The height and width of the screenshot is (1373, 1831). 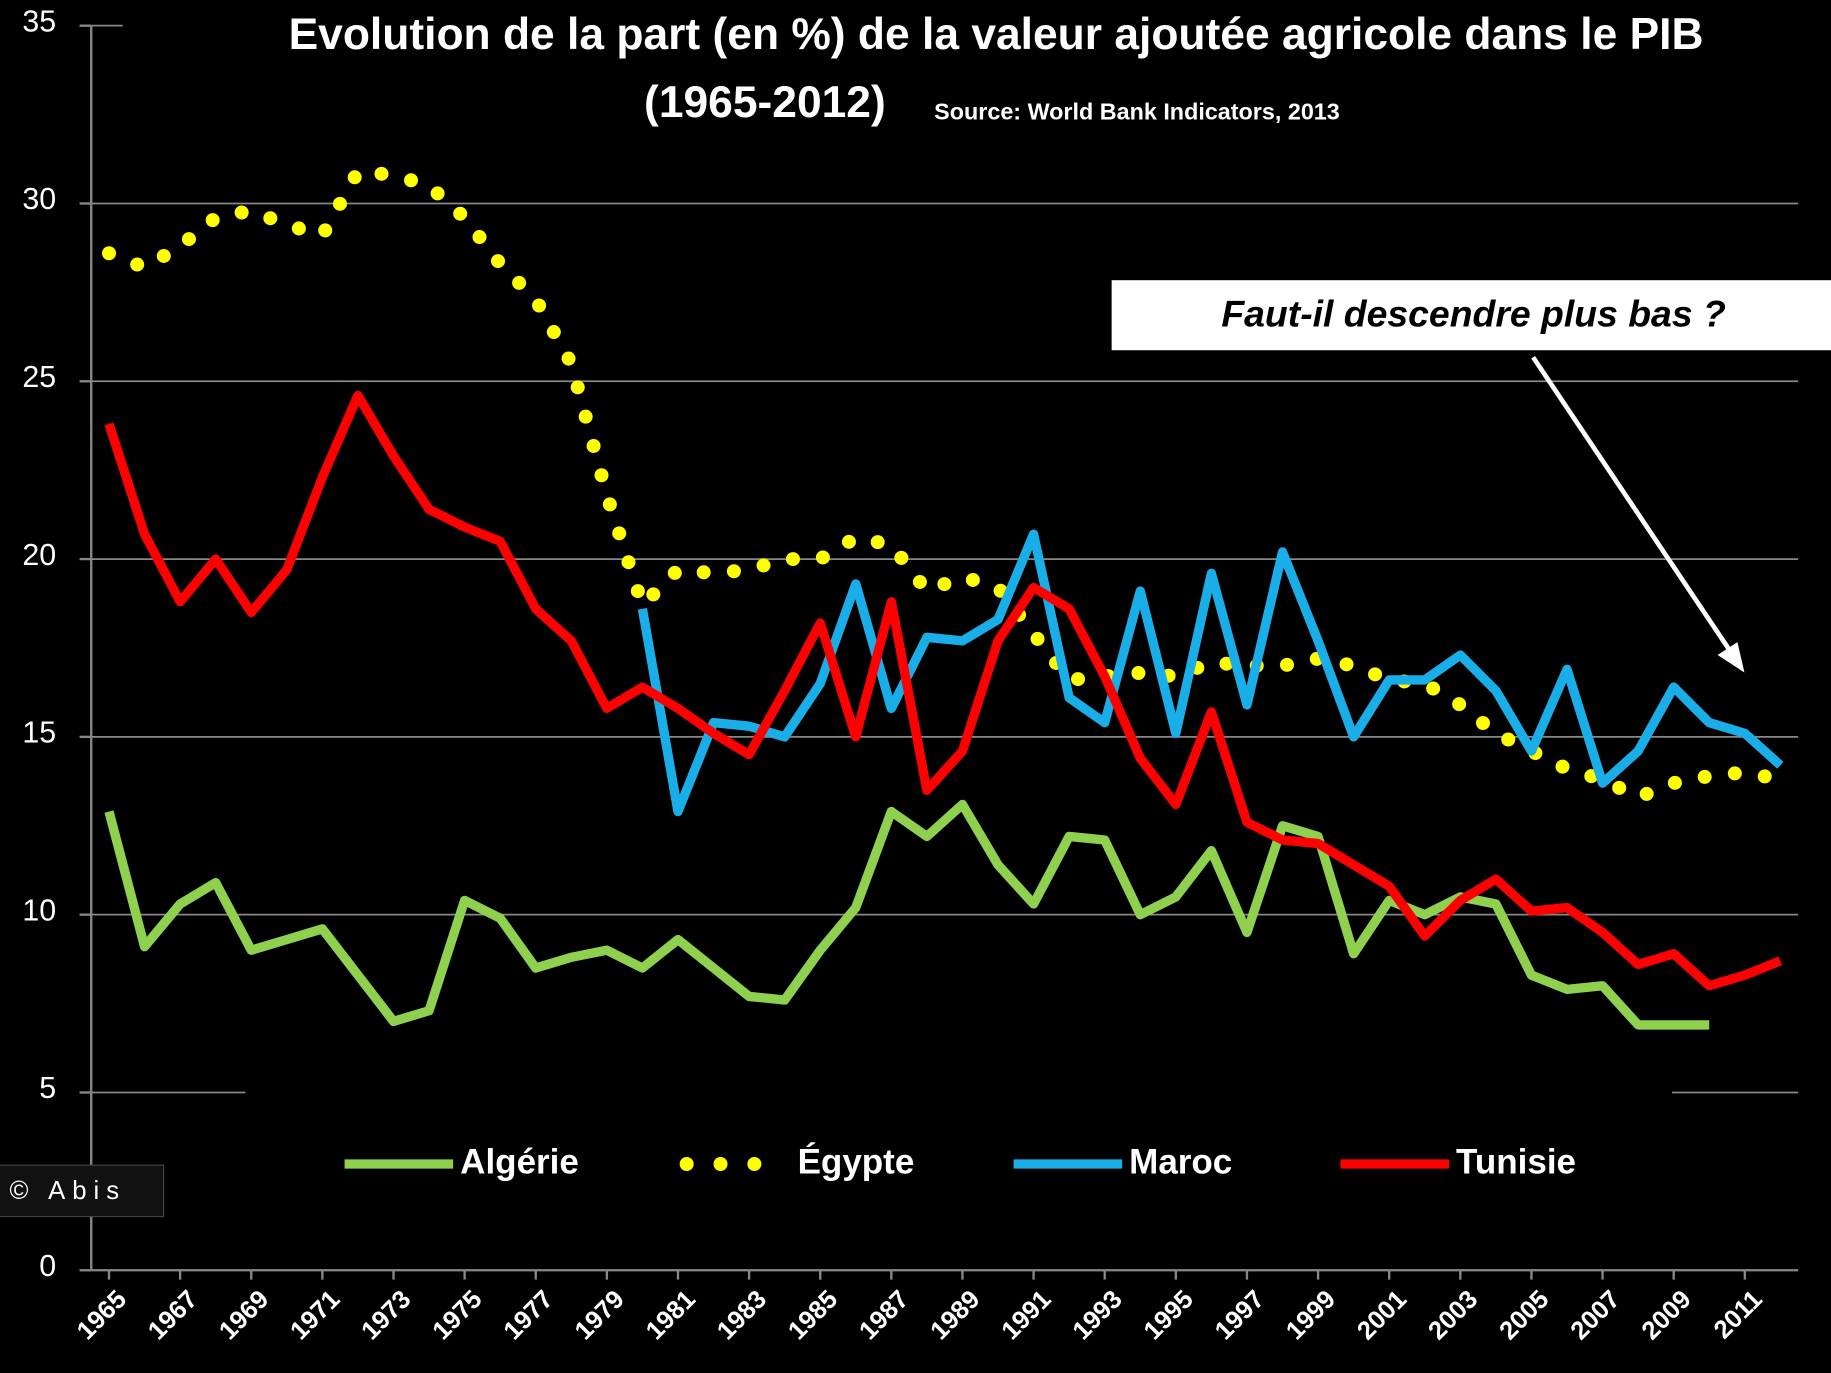 What do you see at coordinates (1473, 313) in the screenshot?
I see `annotation: Faut-il descendre plus bas ?` at bounding box center [1473, 313].